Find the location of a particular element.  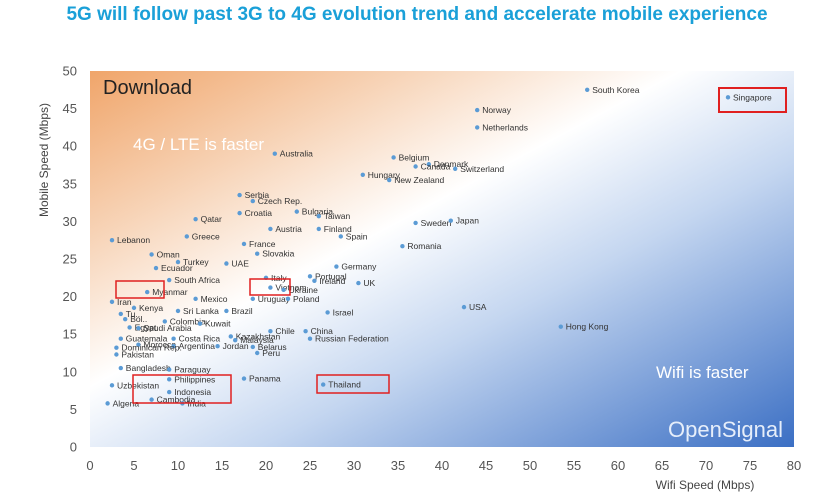

point-label-romania: Romania is located at coordinates (424, 246).